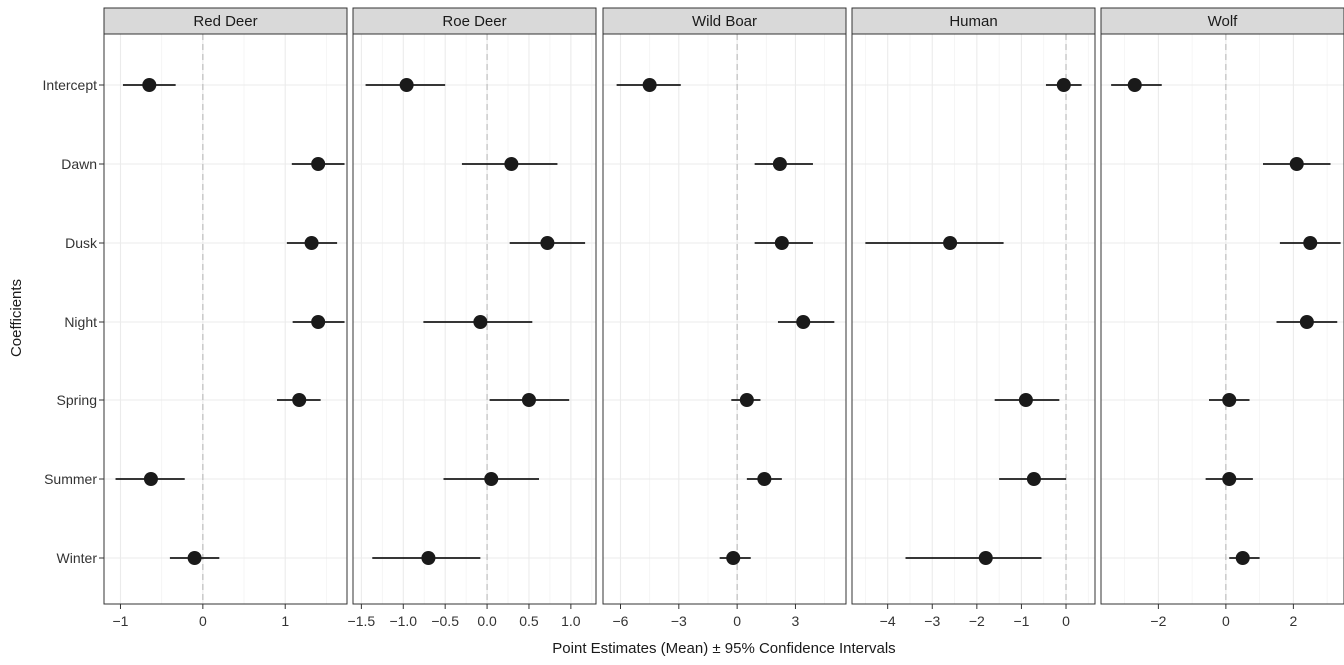  Describe the element at coordinates (70, 85) in the screenshot. I see `y-tick-label-intercept: Intercept` at that location.